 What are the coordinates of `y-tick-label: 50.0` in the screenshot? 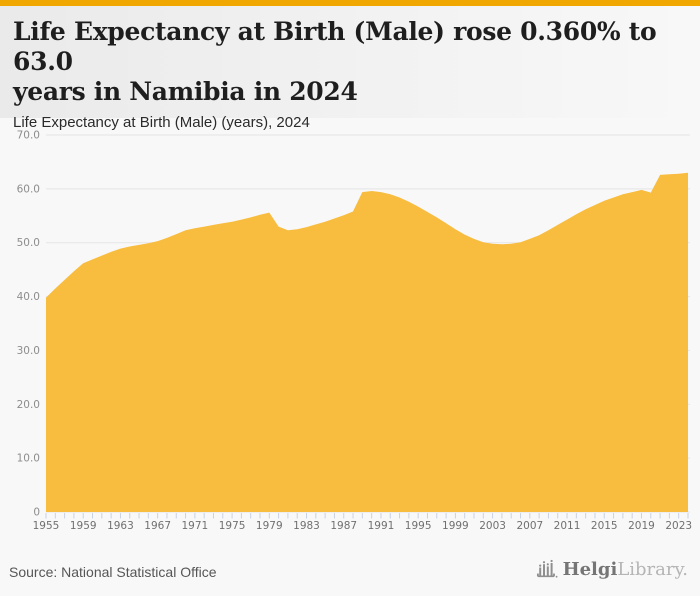 It's located at (28, 243).